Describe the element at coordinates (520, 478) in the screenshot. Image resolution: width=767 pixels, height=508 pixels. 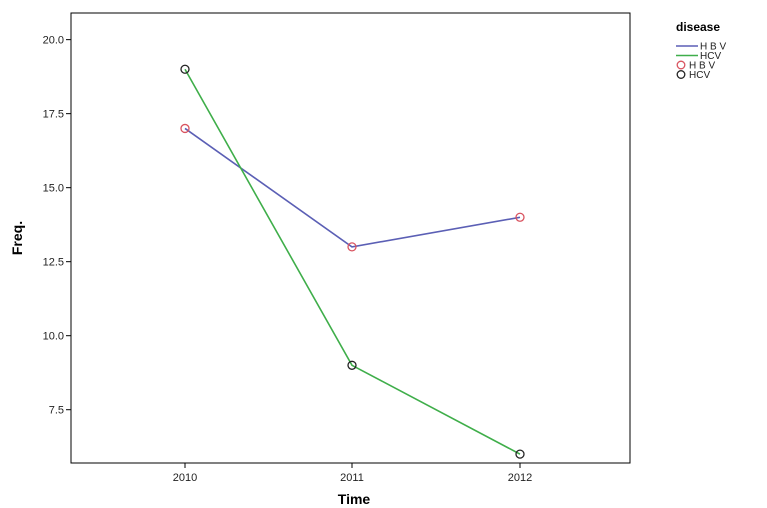
I see `x-tick-label: 2012` at that location.